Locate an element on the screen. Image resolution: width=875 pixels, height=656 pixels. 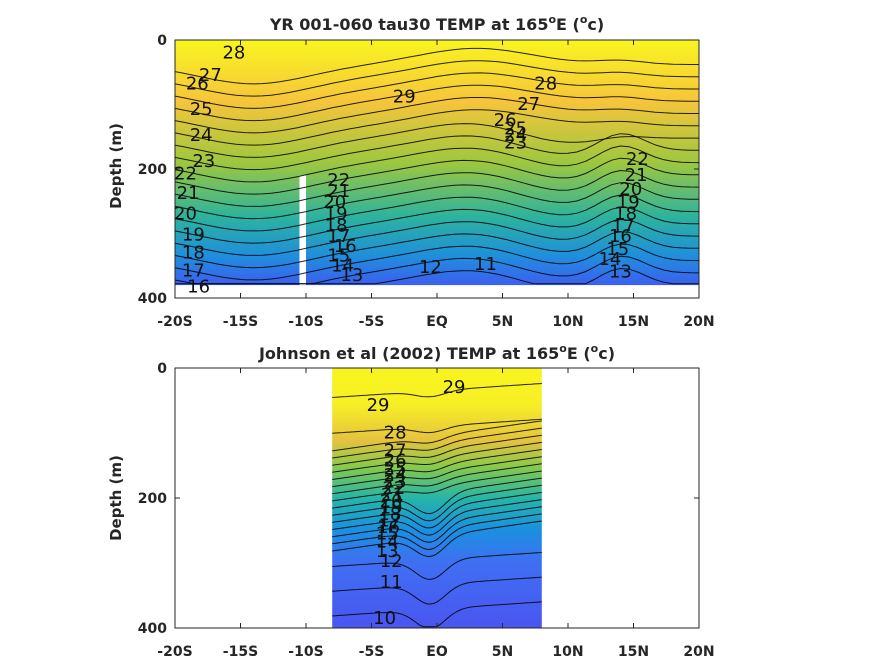
temperature-field is located at coordinates (437, 498).